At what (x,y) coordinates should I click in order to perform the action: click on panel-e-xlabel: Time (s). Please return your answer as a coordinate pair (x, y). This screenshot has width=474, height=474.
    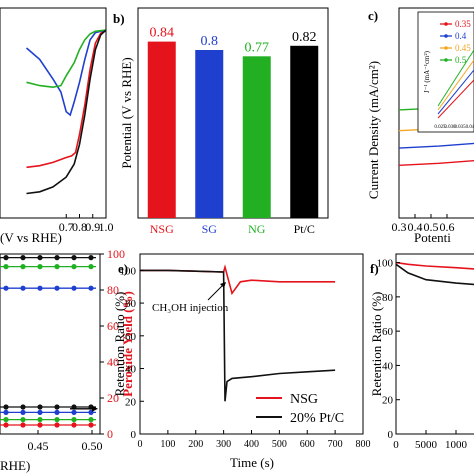
    Looking at the image, I should click on (252, 462).